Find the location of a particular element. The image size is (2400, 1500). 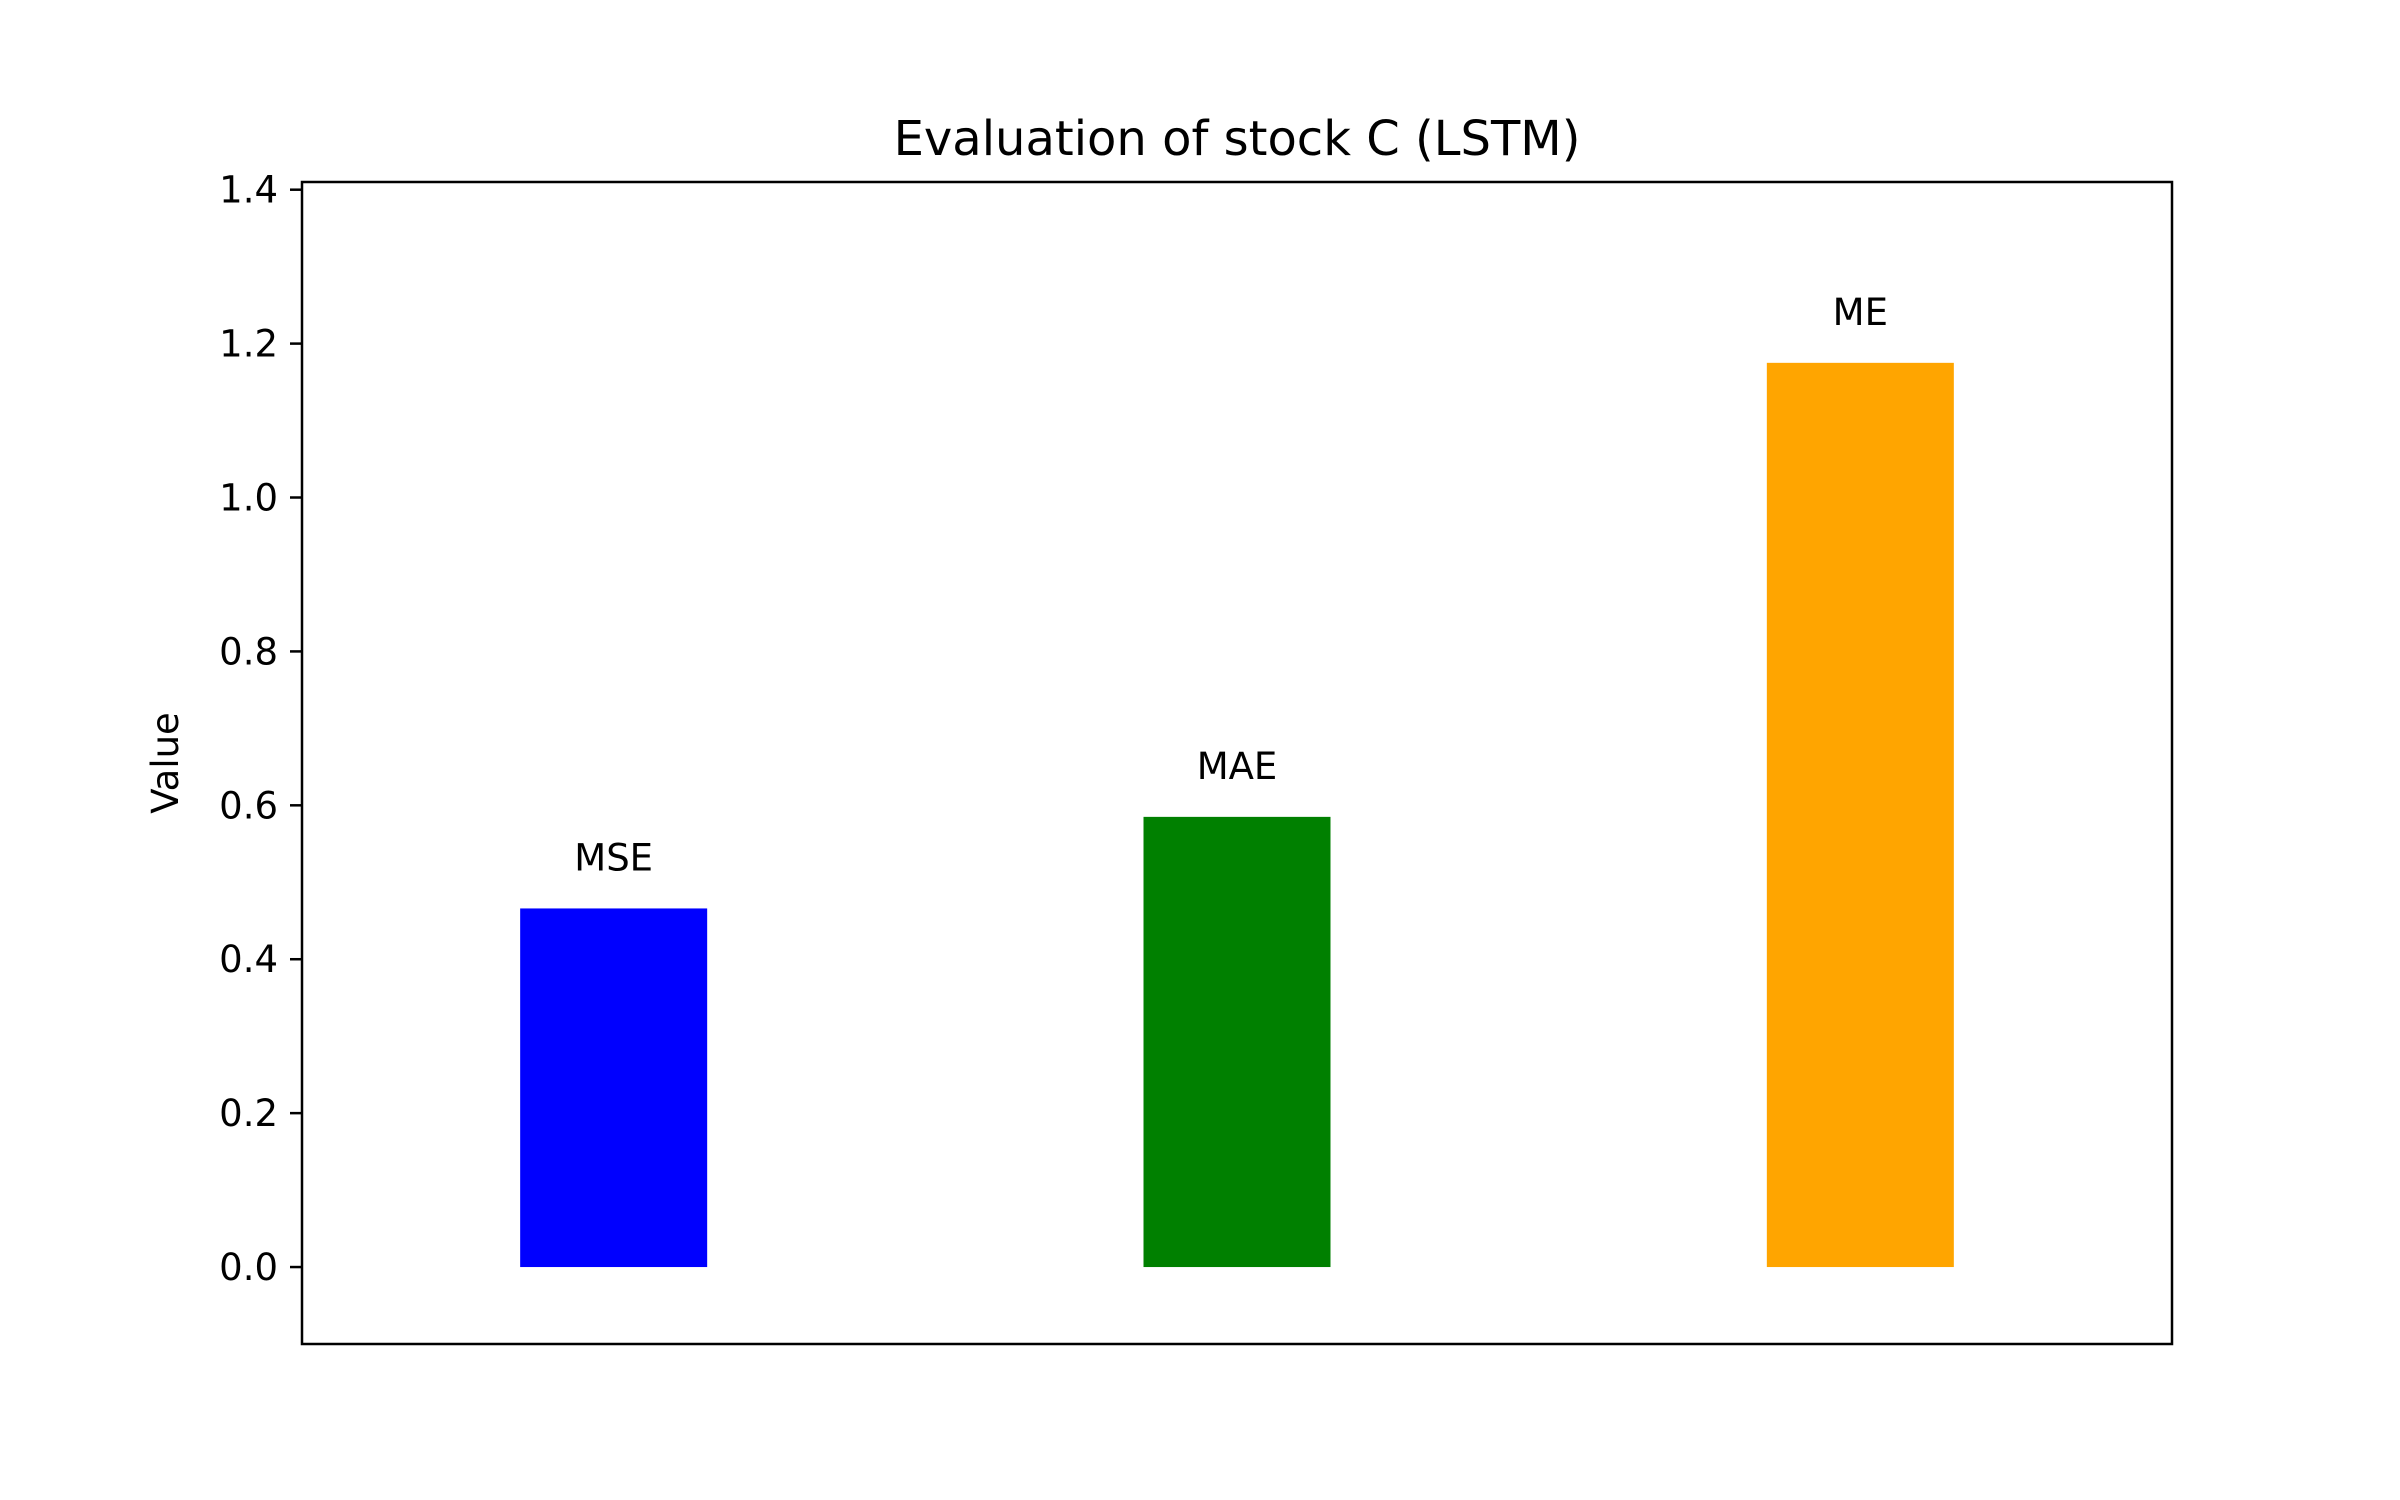

bar-mae is located at coordinates (1237, 1042).